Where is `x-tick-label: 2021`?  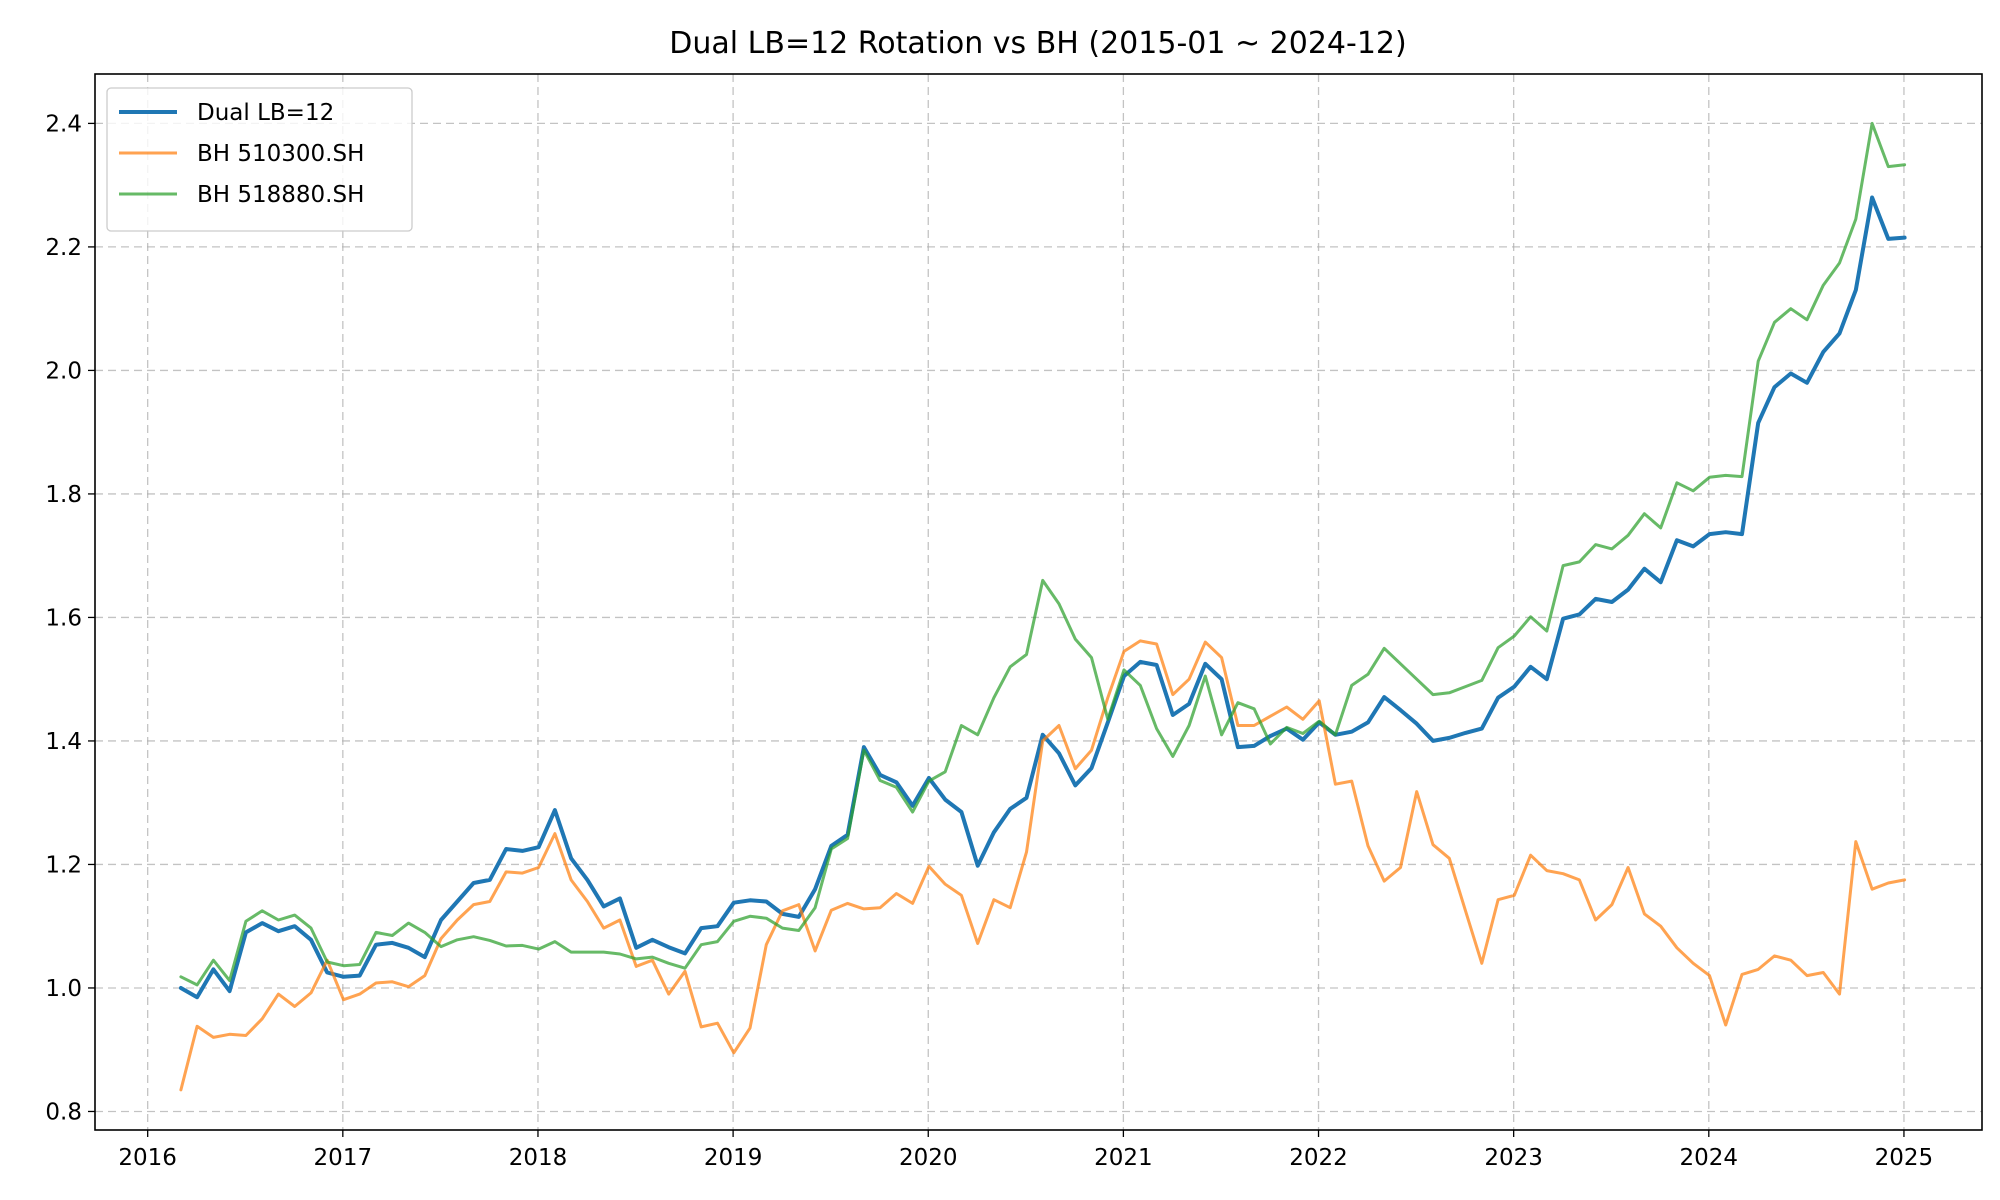
x-tick-label: 2021 is located at coordinates (1123, 1158).